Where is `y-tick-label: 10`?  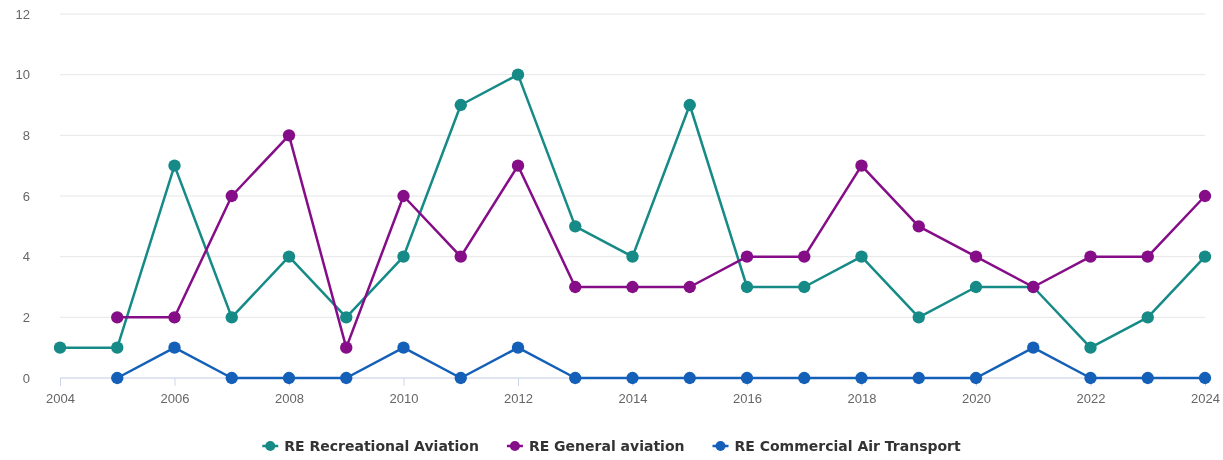
y-tick-label: 10 is located at coordinates (22, 75).